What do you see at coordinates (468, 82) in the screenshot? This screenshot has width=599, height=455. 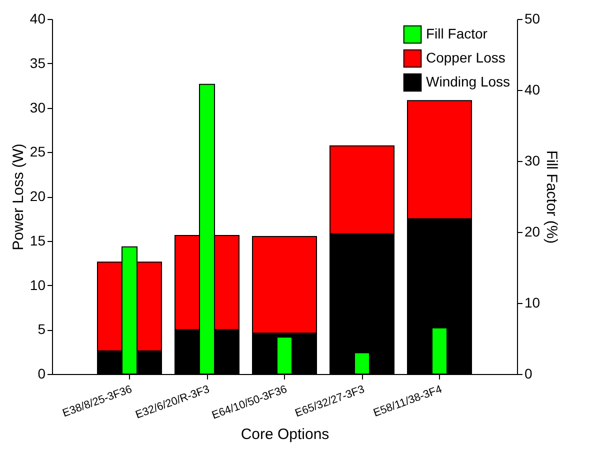 I see `legend-label: Winding Loss` at bounding box center [468, 82].